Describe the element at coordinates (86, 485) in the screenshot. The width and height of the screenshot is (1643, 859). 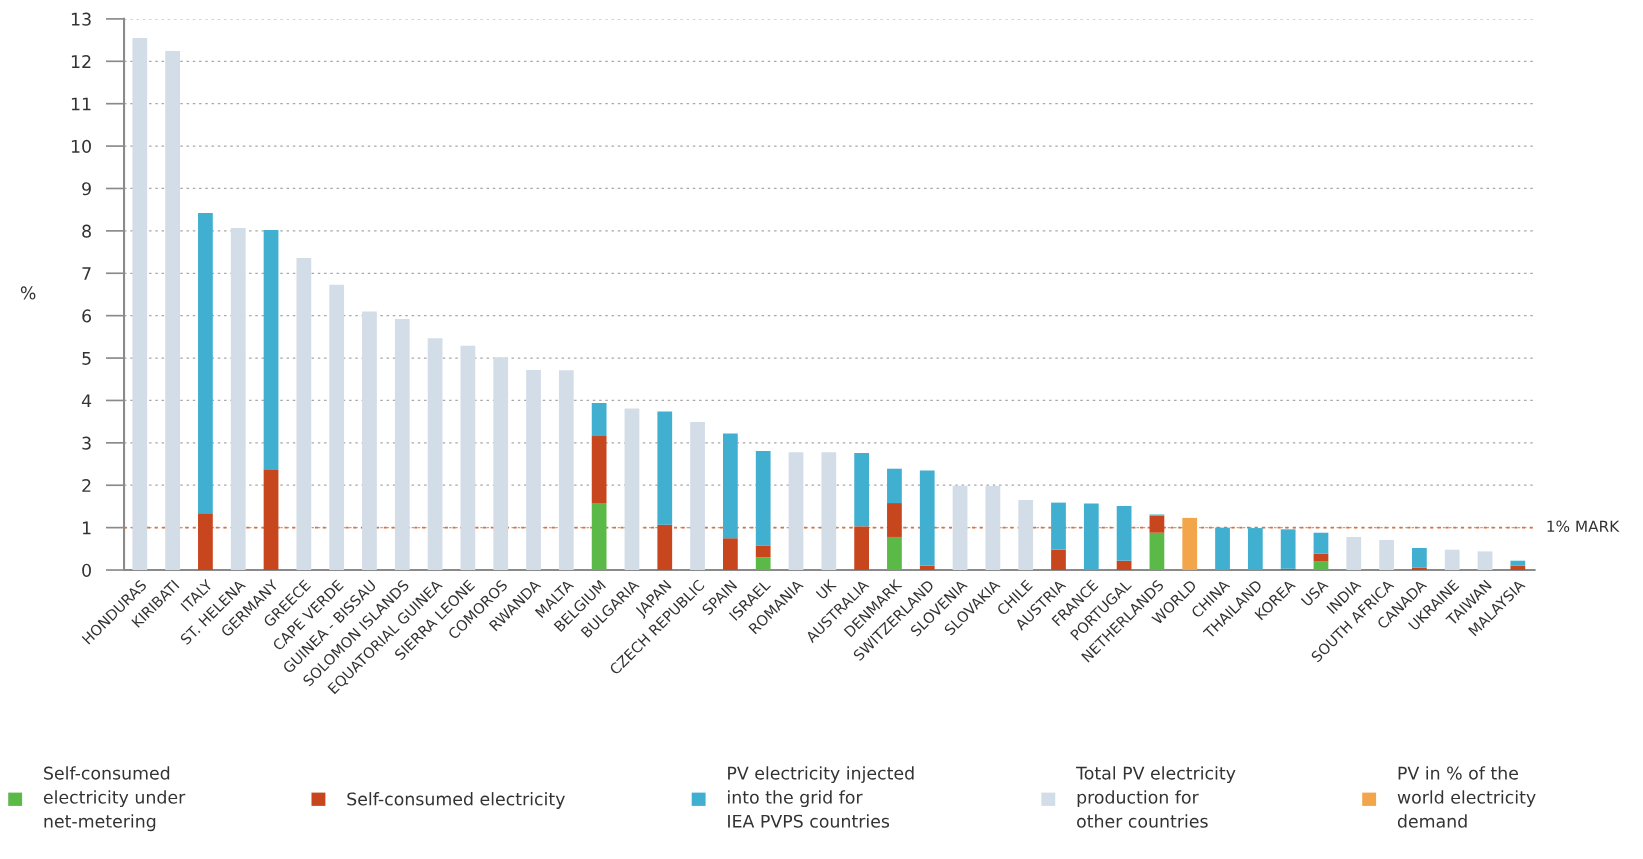
I see `y-tick-label: 2` at that location.